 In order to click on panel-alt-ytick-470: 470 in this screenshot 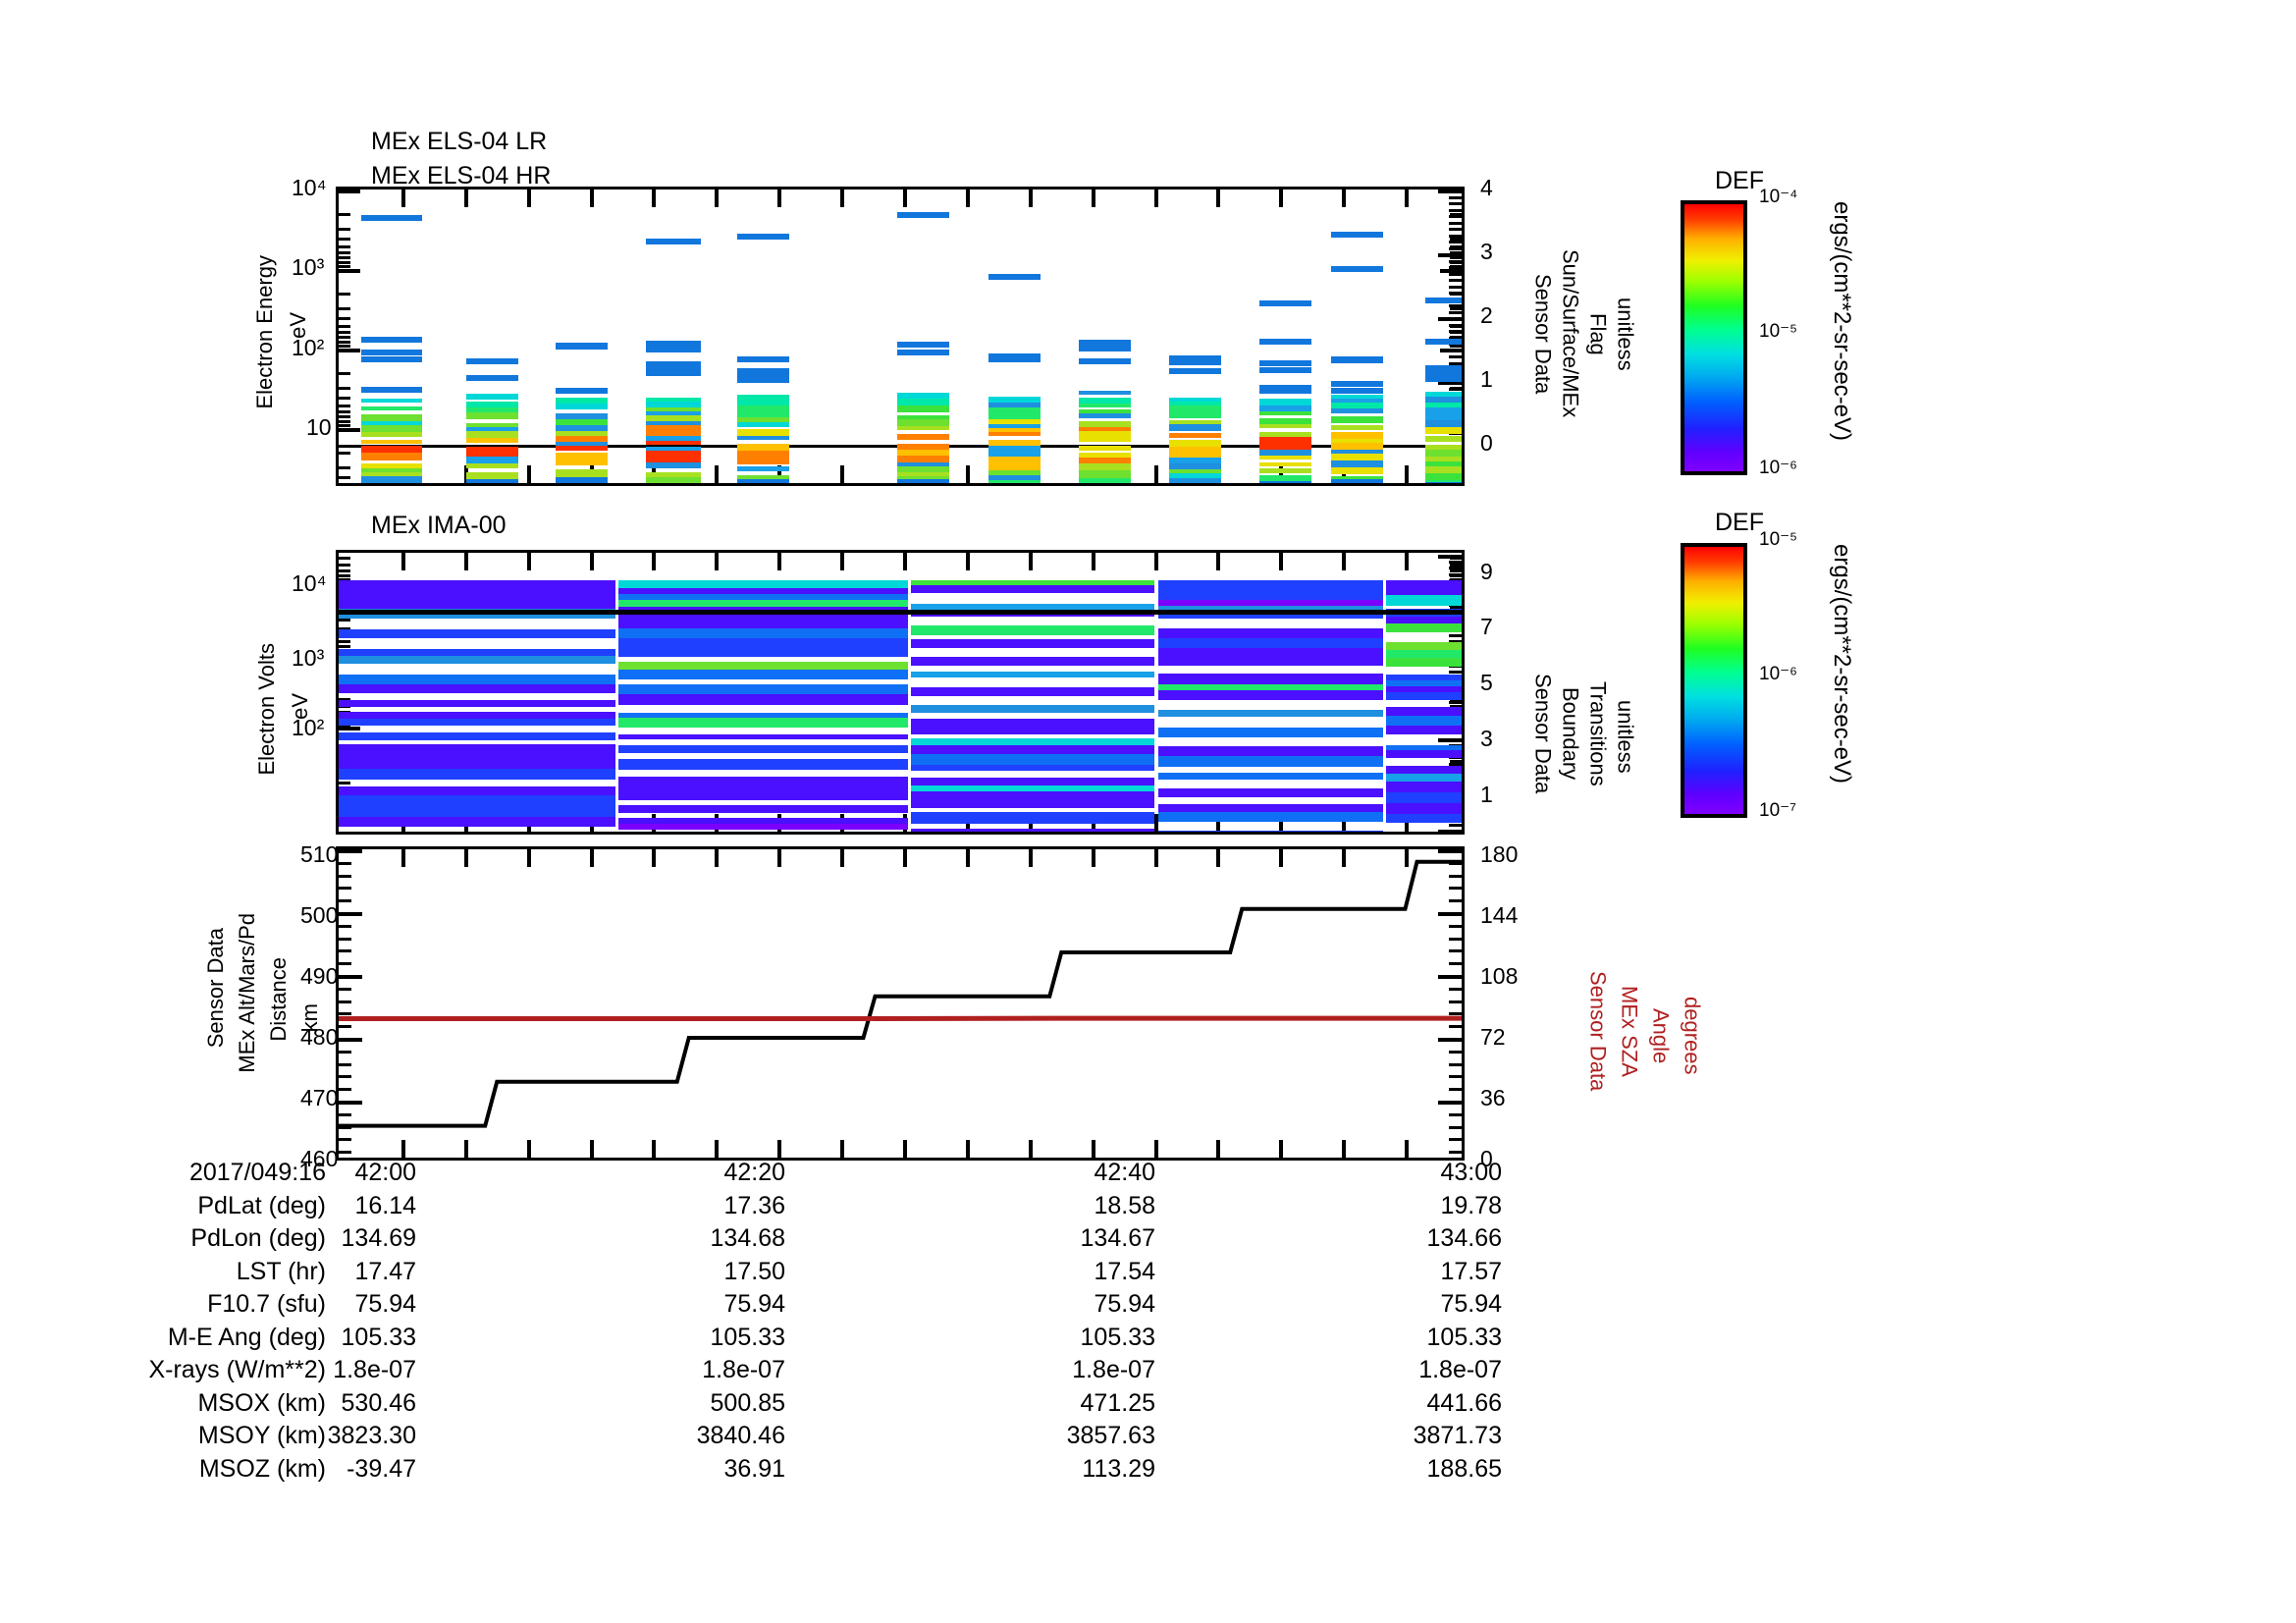, I will do `click(319, 1097)`.